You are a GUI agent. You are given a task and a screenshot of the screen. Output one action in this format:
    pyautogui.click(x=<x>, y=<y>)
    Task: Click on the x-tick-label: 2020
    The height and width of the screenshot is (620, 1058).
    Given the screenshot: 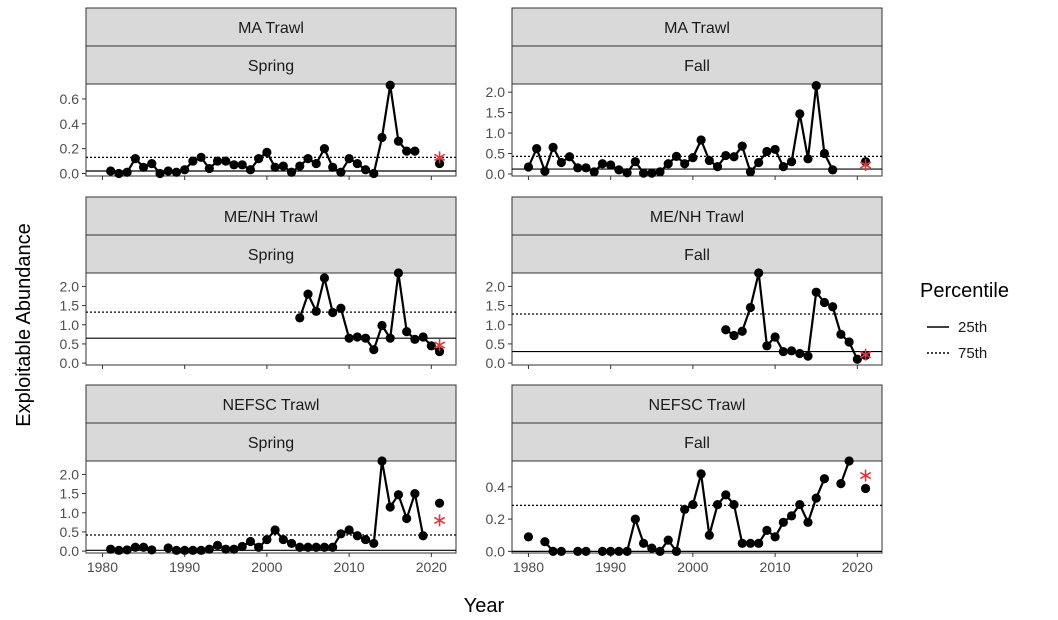 What is the action you would take?
    pyautogui.click(x=857, y=567)
    